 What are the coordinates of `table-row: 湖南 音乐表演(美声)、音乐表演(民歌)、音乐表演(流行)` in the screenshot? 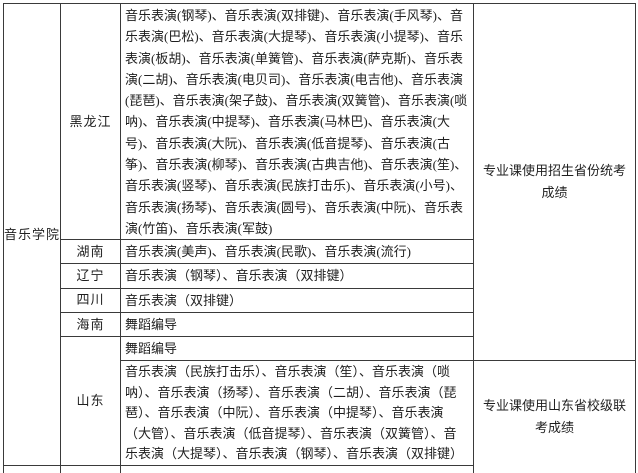 It's located at (320, 251).